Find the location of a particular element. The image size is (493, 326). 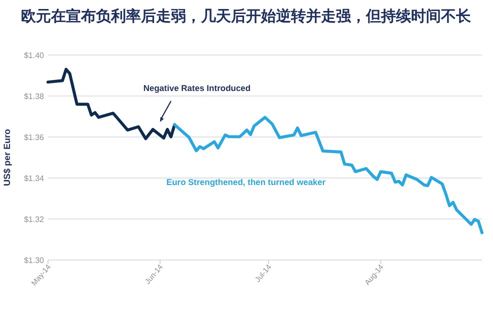

annotation: Euro Strengthened, then turned weaker is located at coordinates (246, 182).